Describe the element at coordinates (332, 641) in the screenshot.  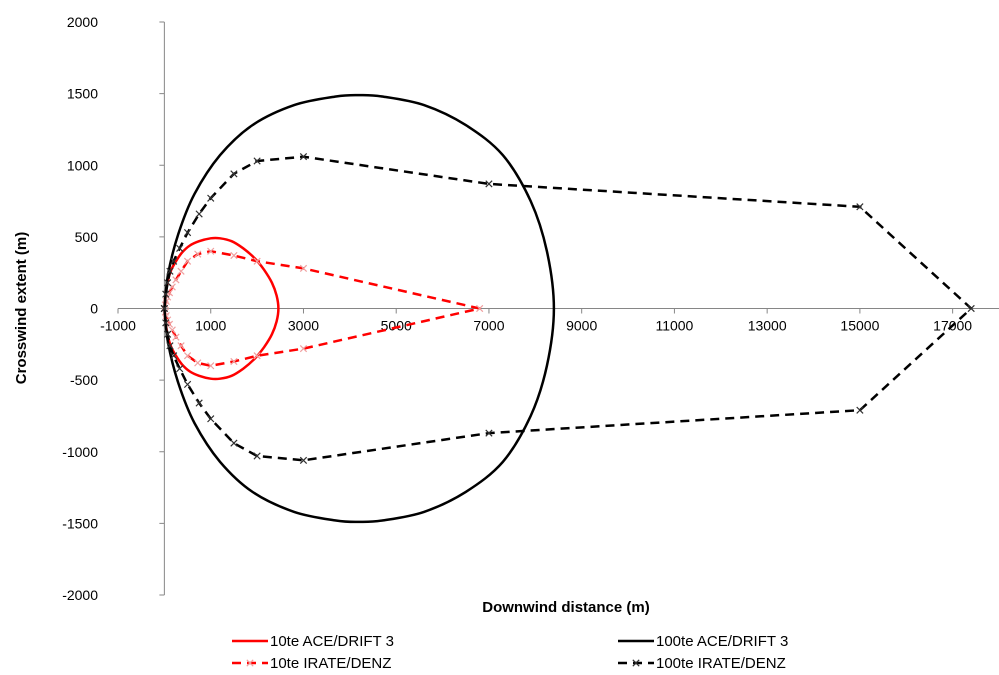
I see `legend-label: 10te ACE/DRIFT 3` at that location.